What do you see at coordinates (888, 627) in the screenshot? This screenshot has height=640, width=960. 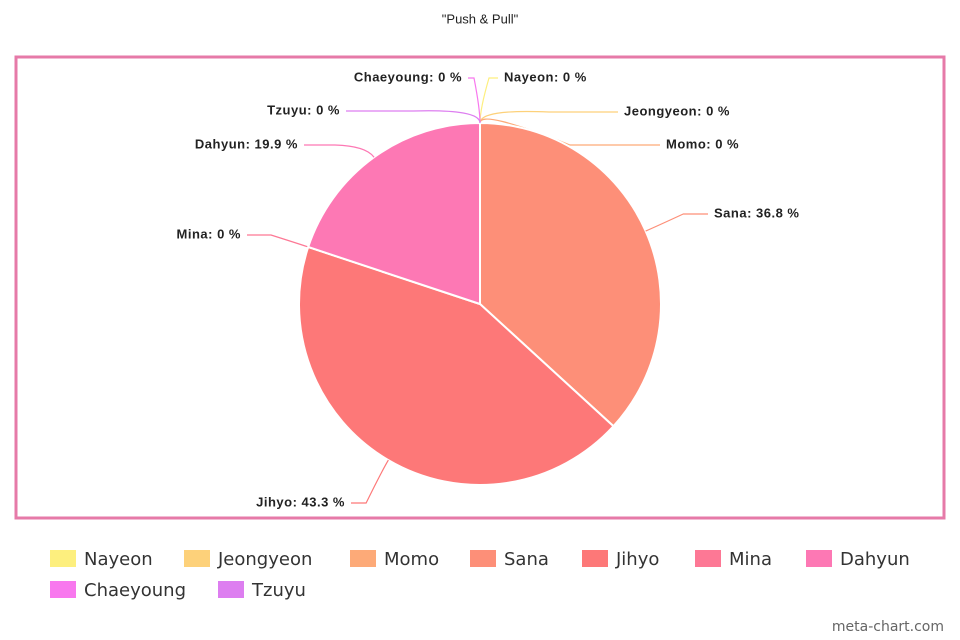 I see `watermark: meta-chart.com` at bounding box center [888, 627].